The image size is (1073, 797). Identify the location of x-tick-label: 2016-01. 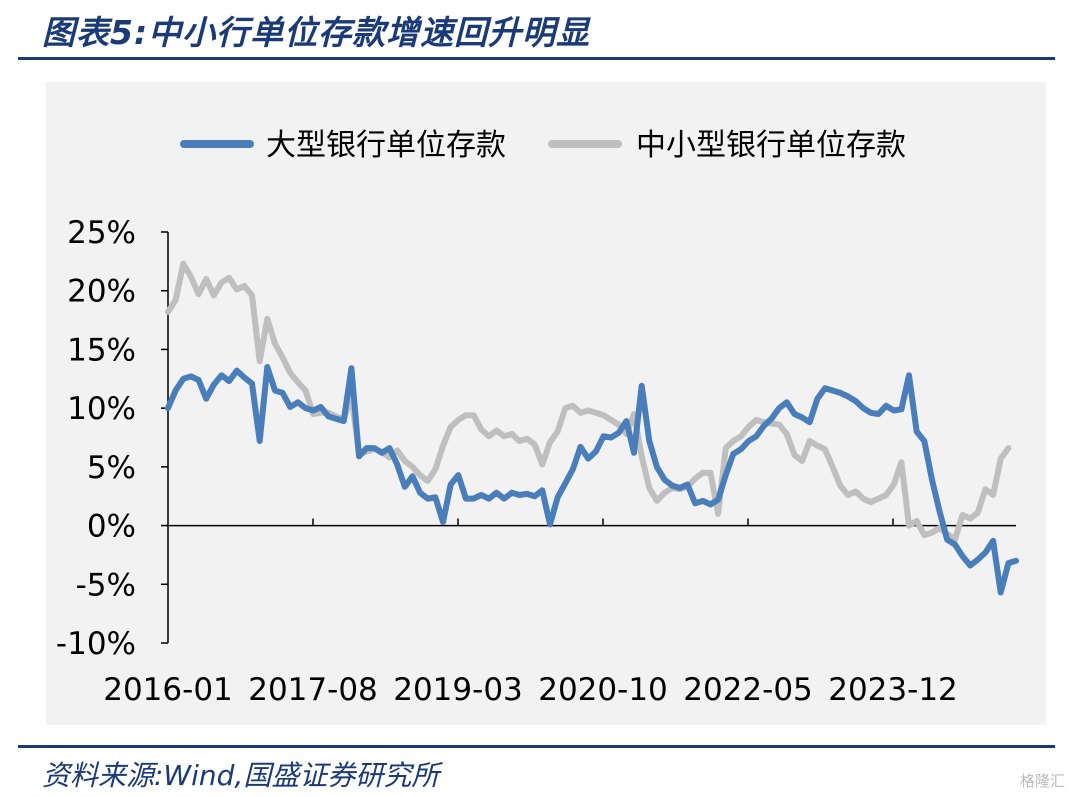
(168, 690).